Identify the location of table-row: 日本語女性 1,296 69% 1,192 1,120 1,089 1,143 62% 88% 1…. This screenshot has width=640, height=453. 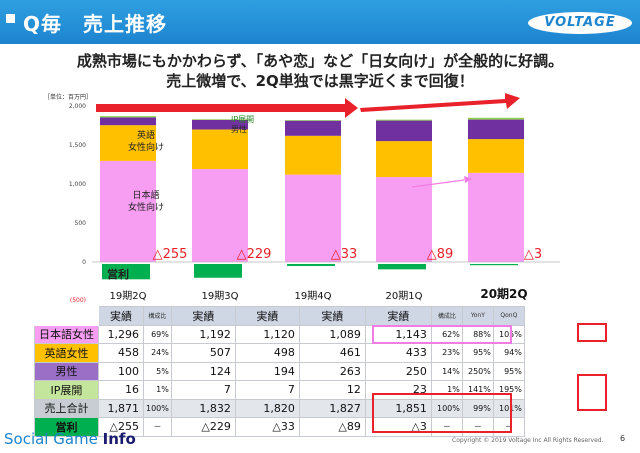
(279, 334).